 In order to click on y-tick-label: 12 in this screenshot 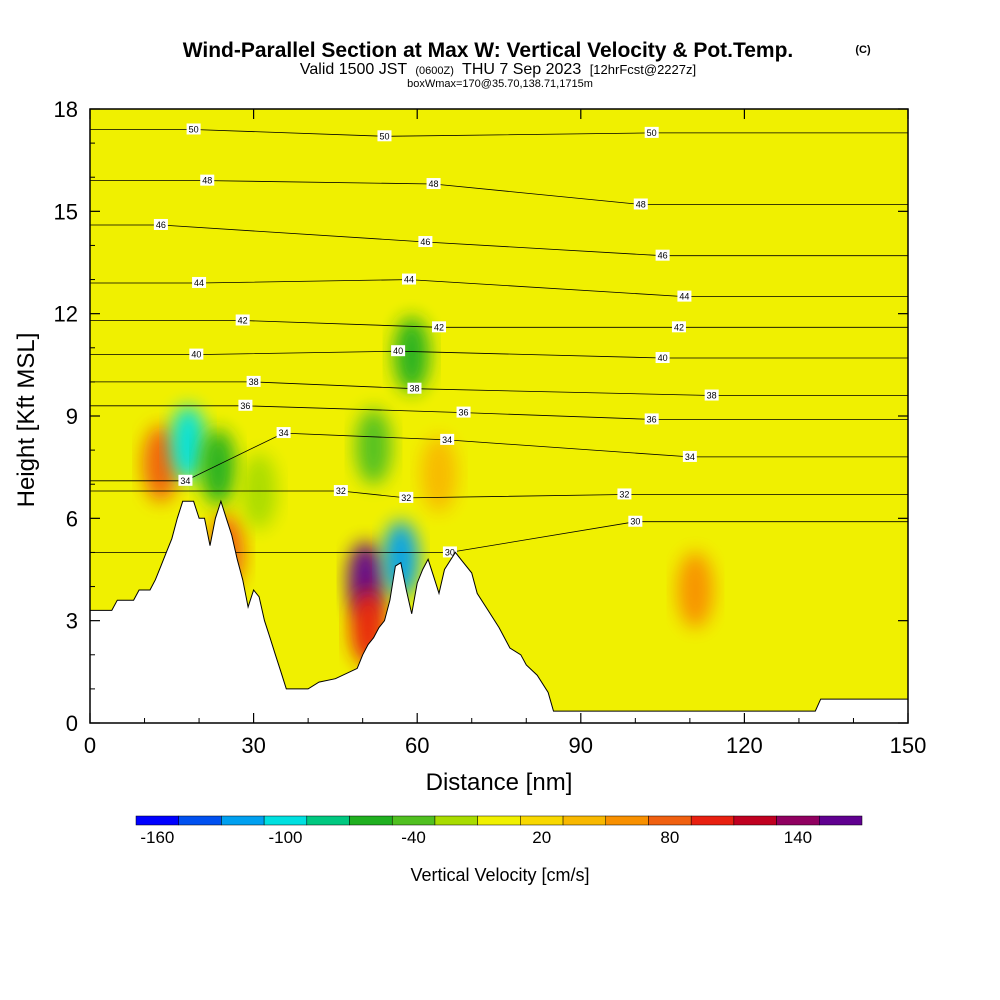, I will do `click(66, 314)`.